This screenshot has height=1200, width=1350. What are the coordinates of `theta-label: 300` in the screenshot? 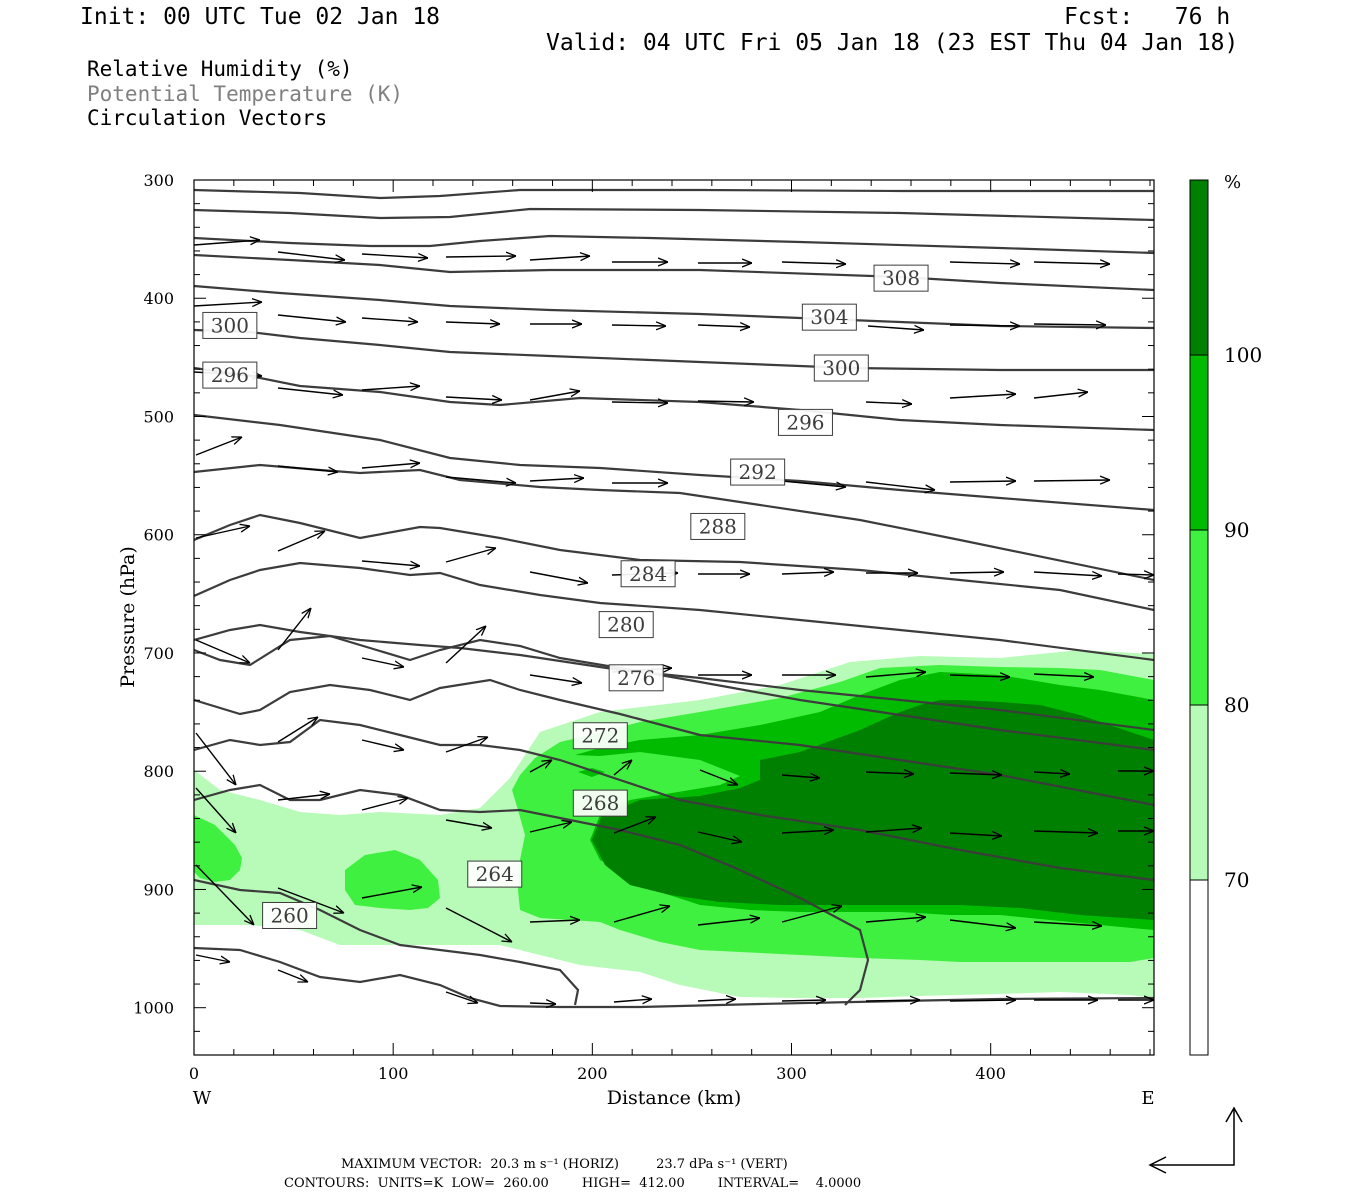 It's located at (230, 325).